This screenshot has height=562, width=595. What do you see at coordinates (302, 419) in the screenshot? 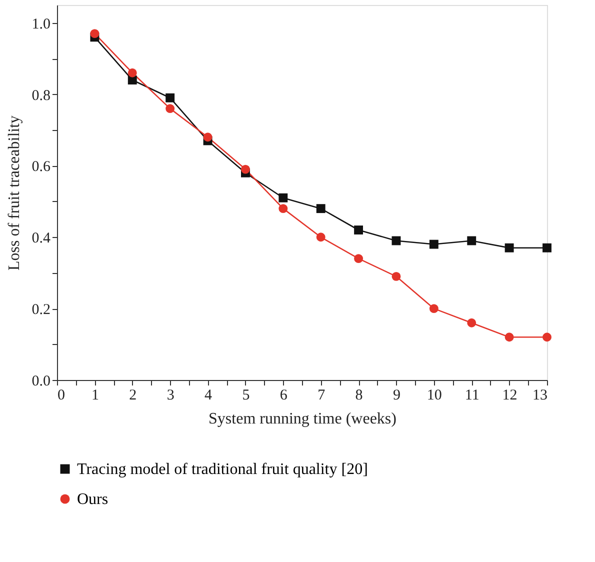
I see `x-axis-title: System running time (weeks)` at bounding box center [302, 419].